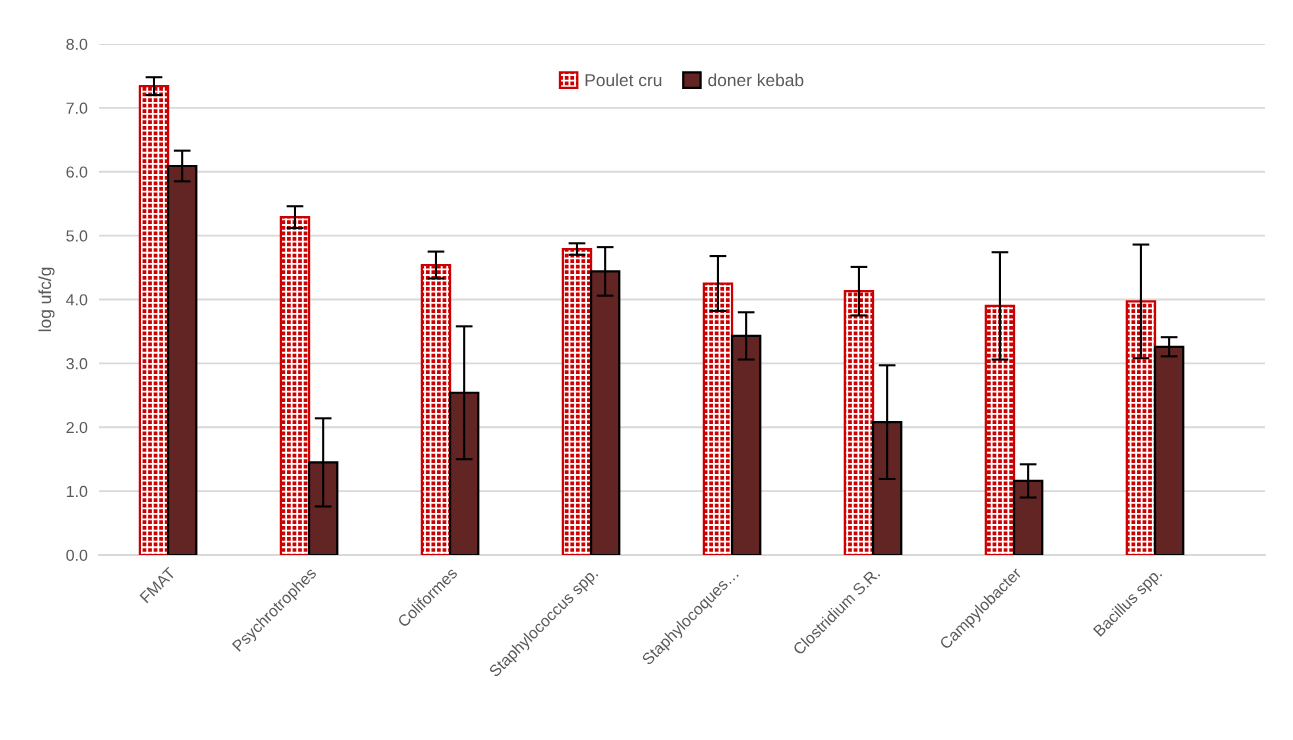 This screenshot has height=740, width=1293. Describe the element at coordinates (77, 108) in the screenshot. I see `y-tick-label: 7.0` at that location.